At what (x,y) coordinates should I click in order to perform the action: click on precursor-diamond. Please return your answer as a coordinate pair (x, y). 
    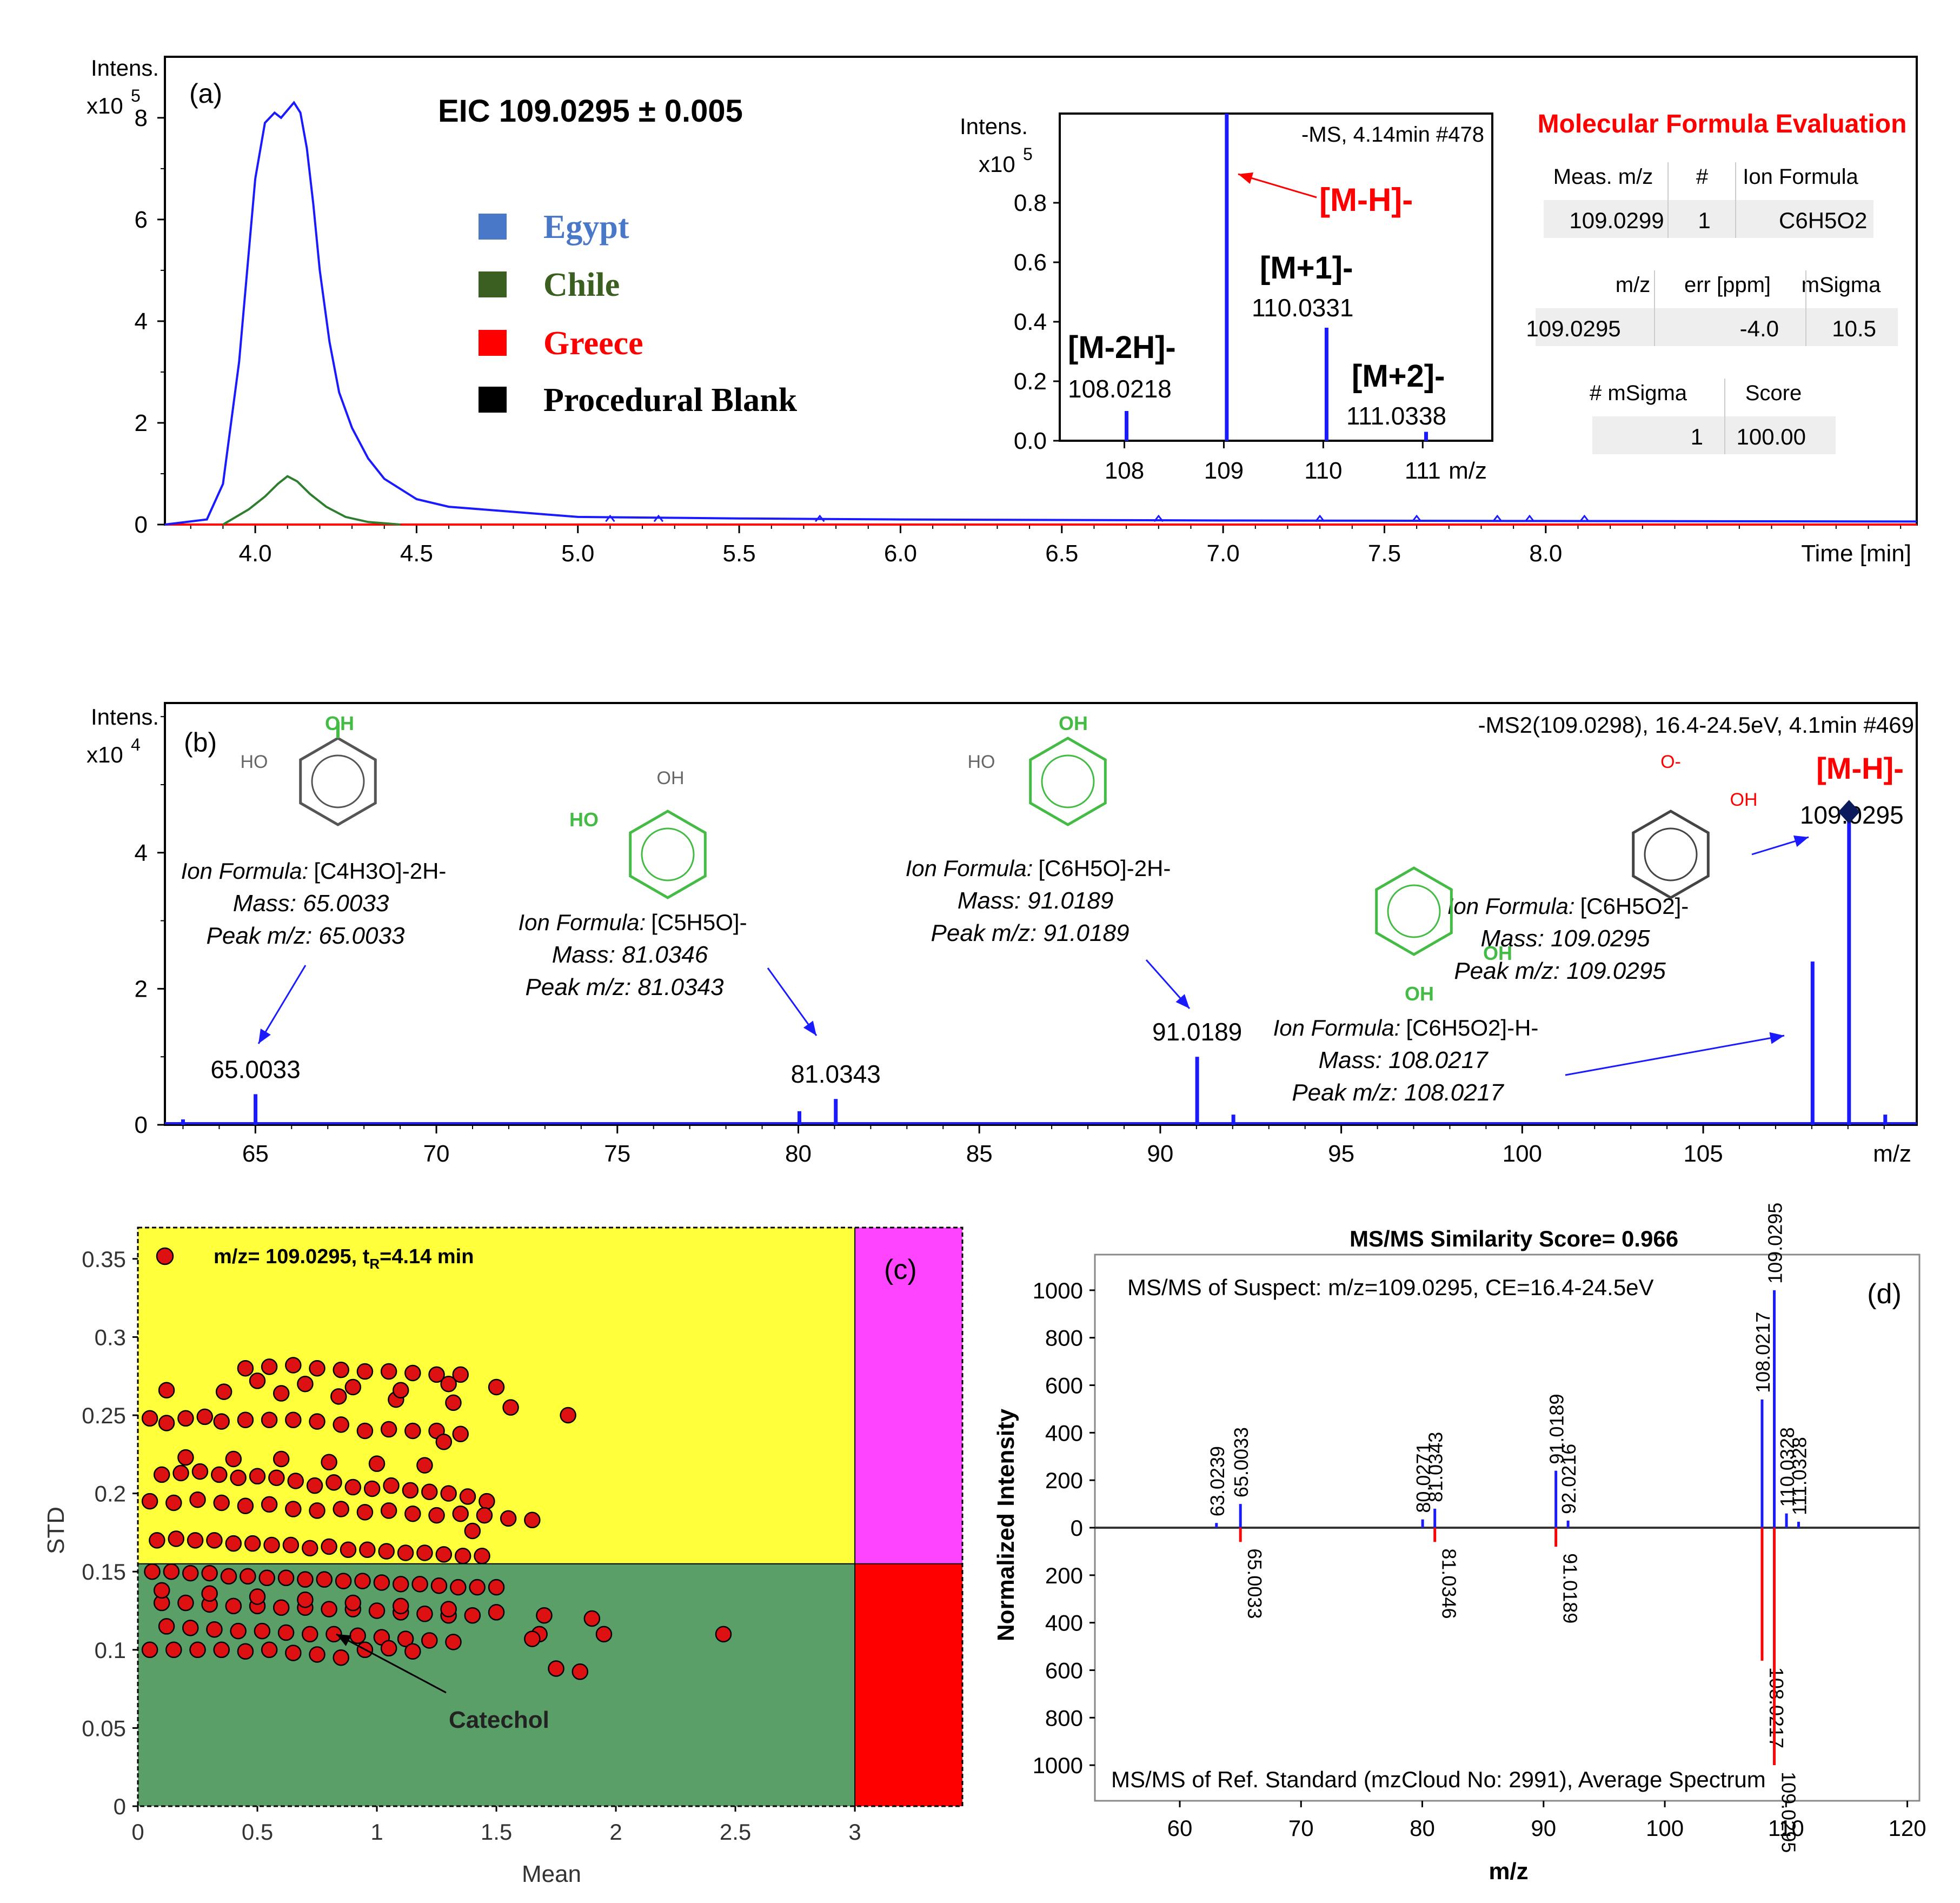
    Looking at the image, I should click on (1849, 812).